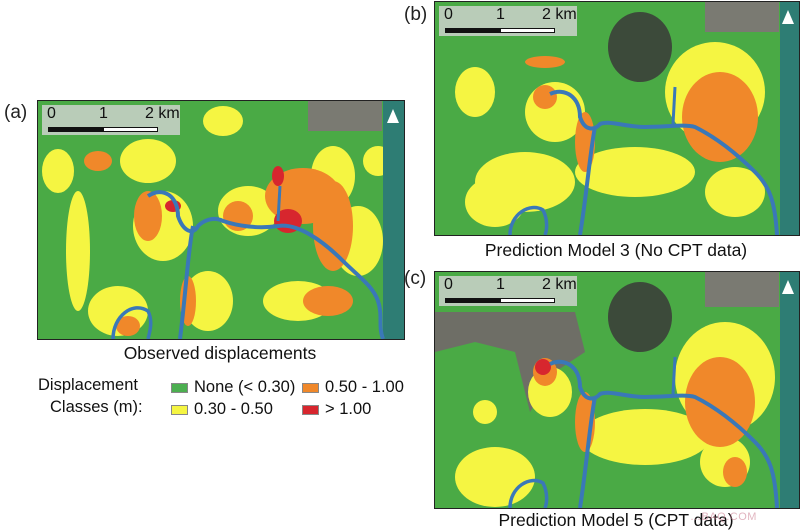 The height and width of the screenshot is (531, 800). I want to click on legend-swatch-green, so click(179, 387).